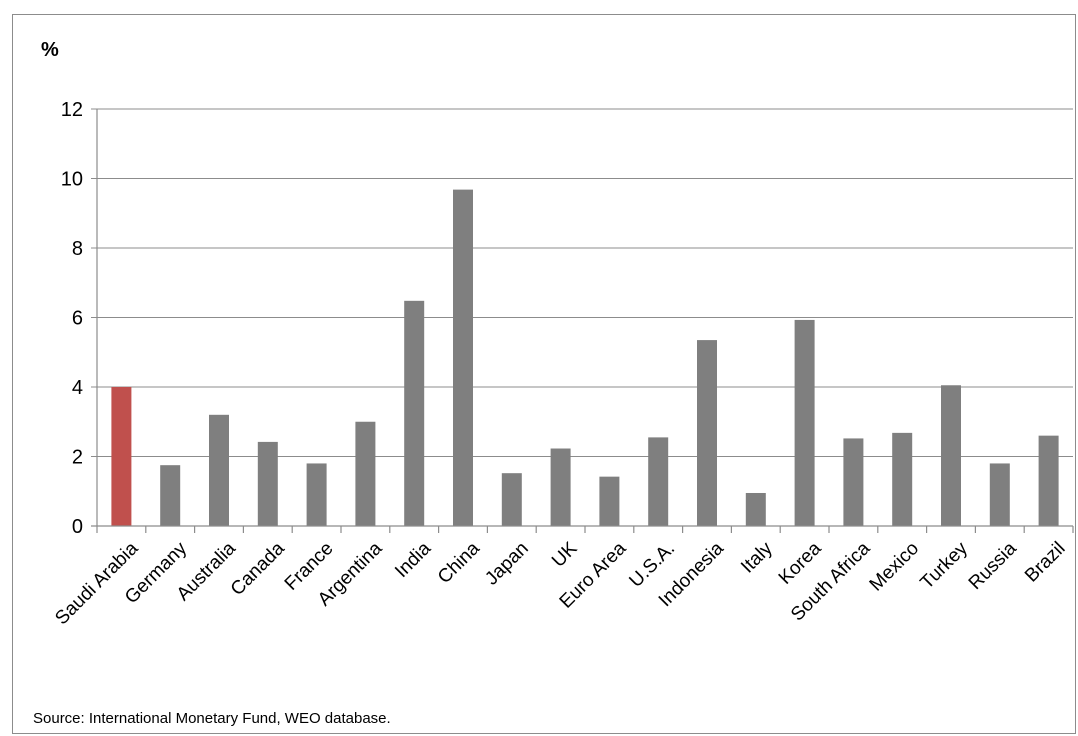 This screenshot has height=736, width=1078. What do you see at coordinates (459, 563) in the screenshot?
I see `x-category-label: China` at bounding box center [459, 563].